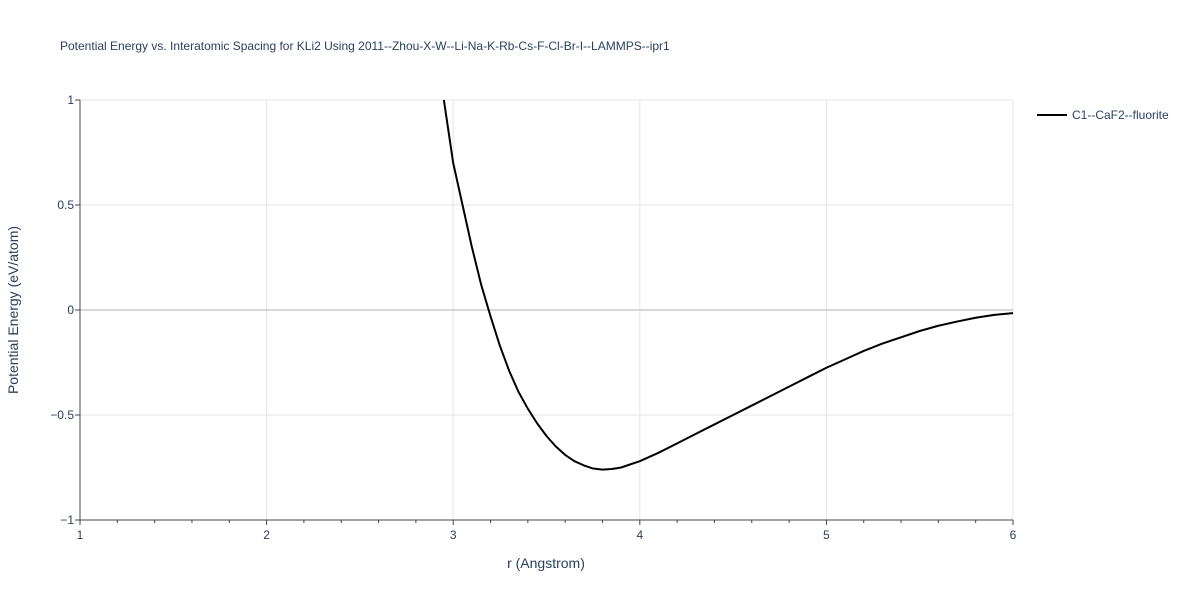  I want to click on x-tick-label: 5, so click(826, 535).